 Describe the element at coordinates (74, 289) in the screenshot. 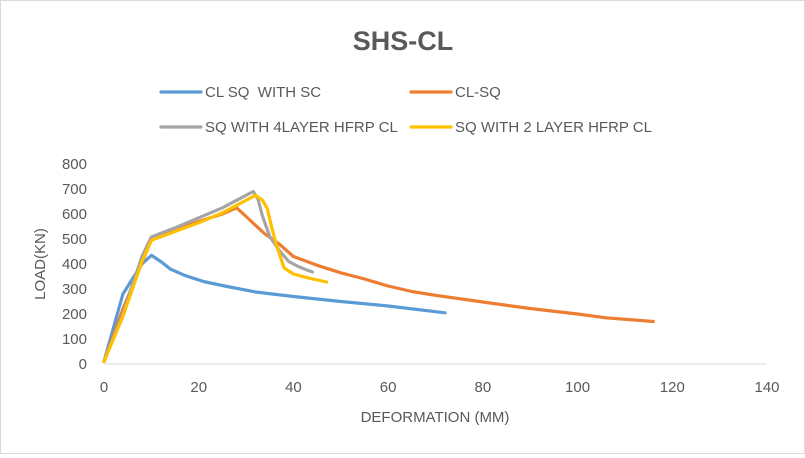

I see `y-tick-label: 300` at that location.